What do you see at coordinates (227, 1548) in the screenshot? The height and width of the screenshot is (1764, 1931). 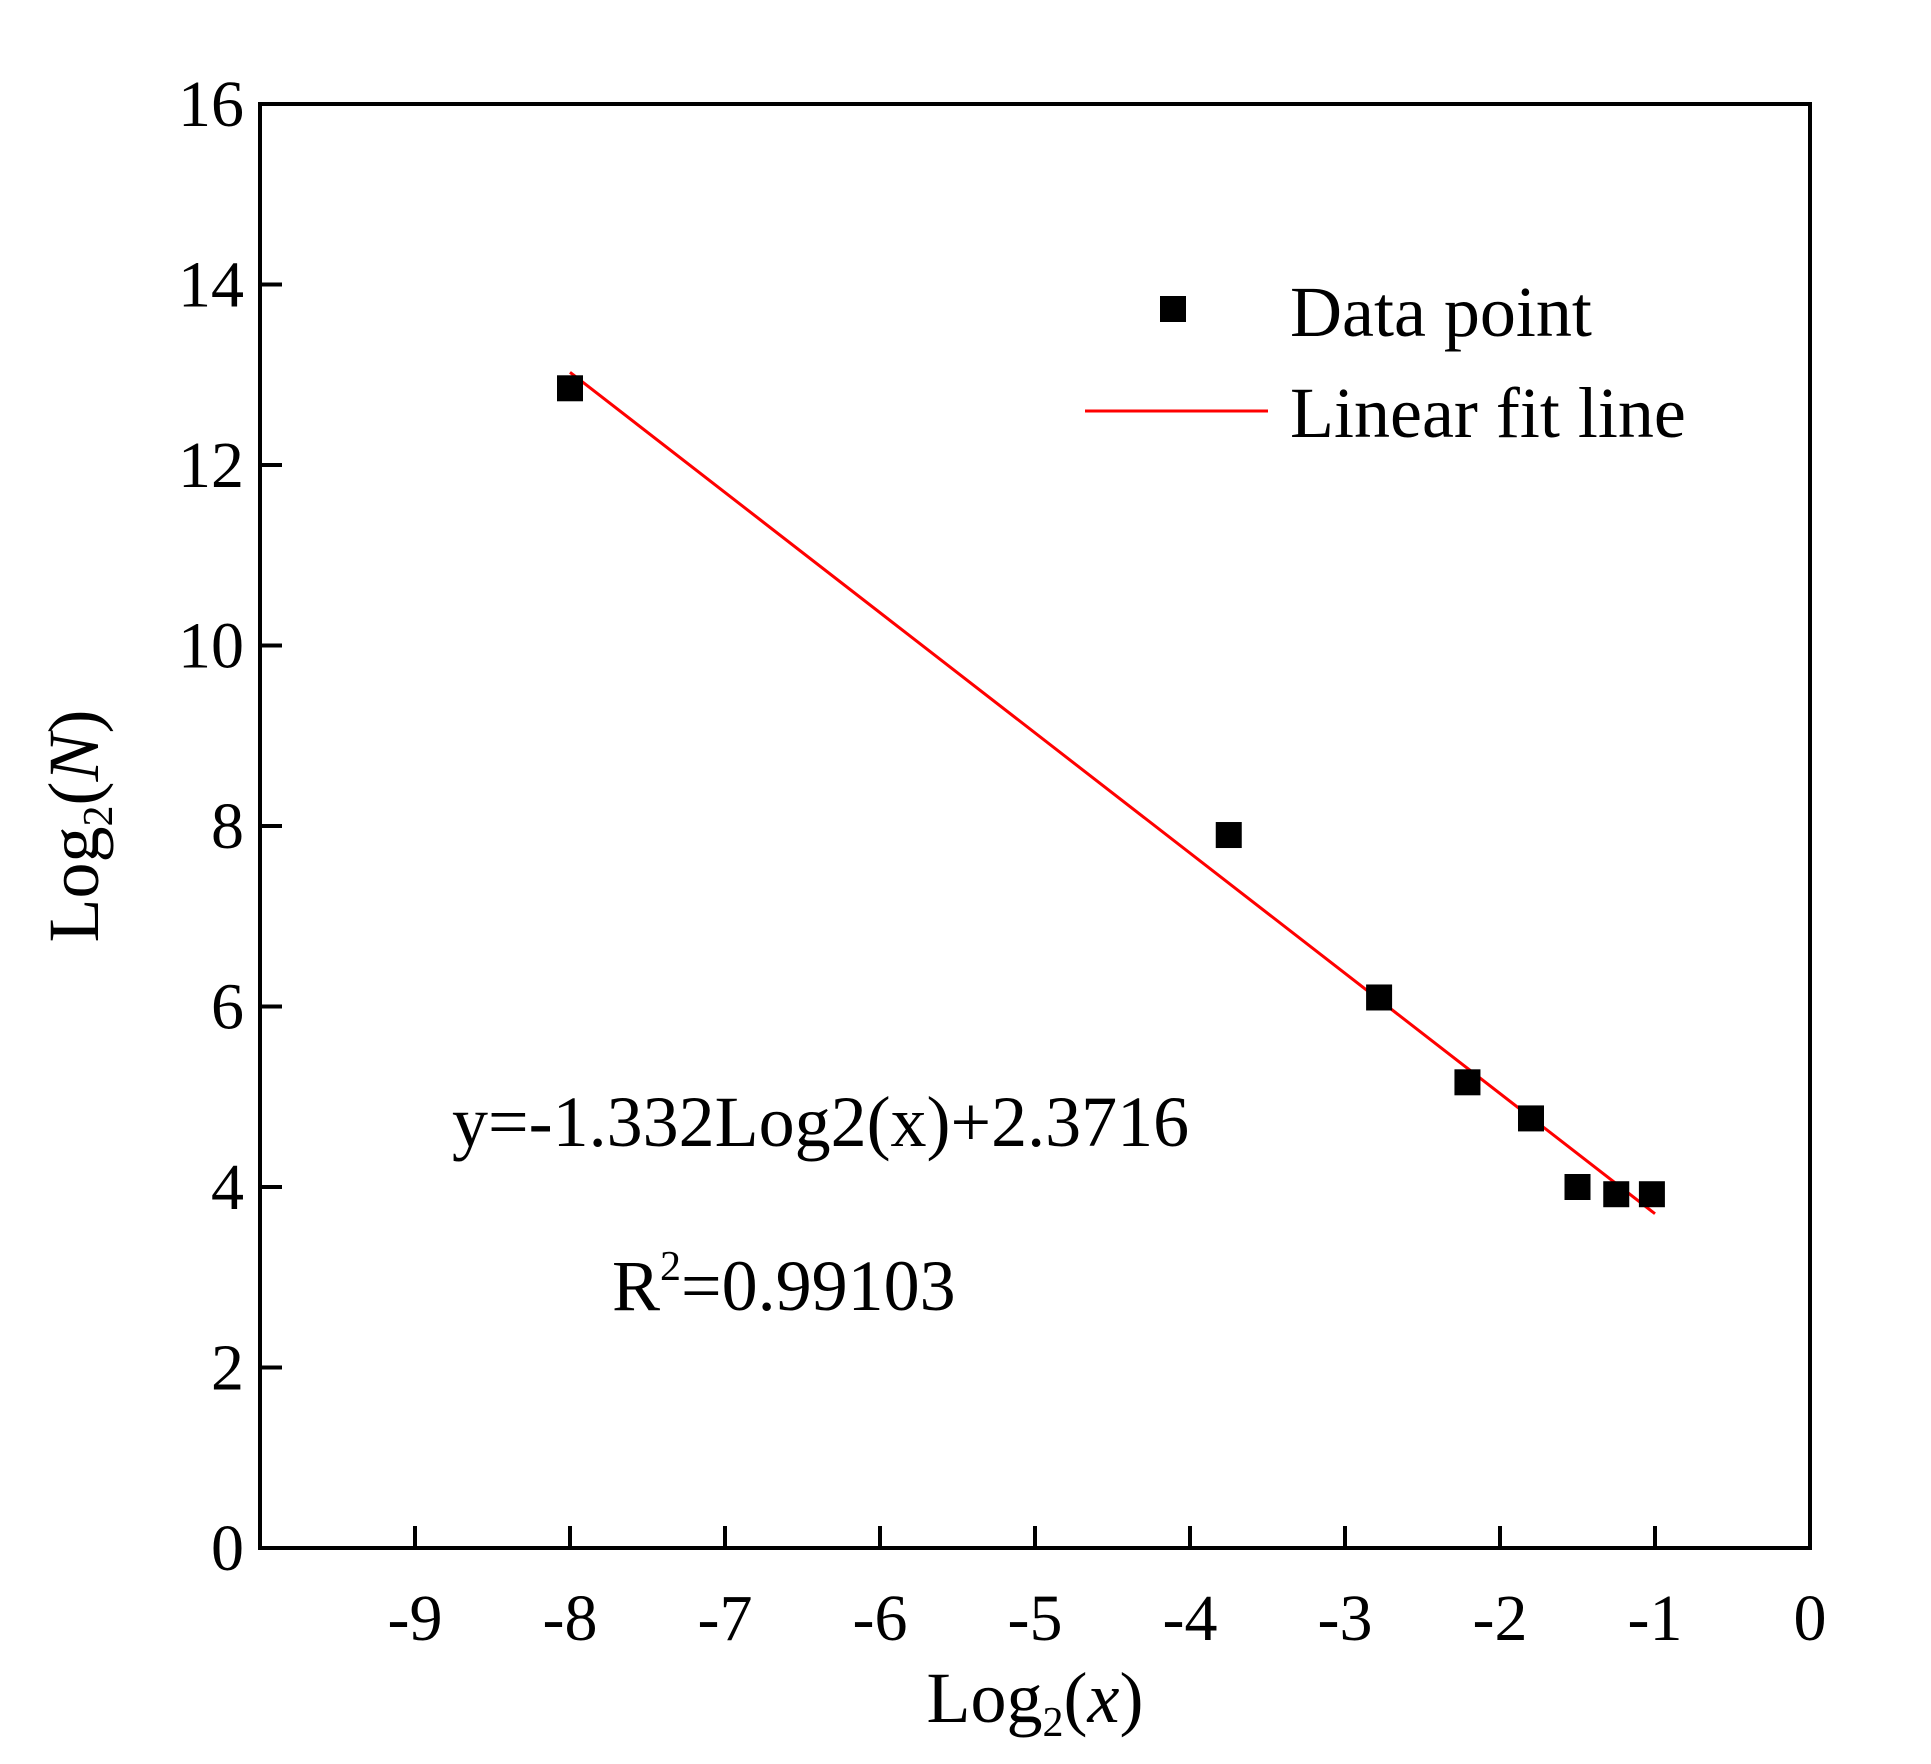 I see `y-tick-label: 0` at bounding box center [227, 1548].